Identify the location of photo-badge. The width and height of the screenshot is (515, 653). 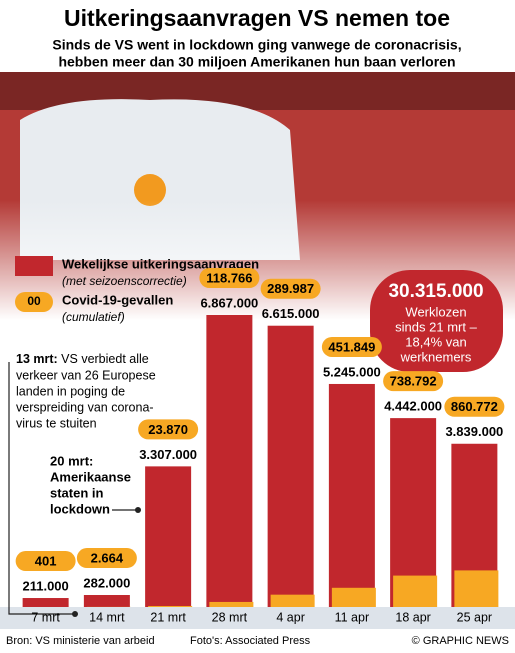
(150, 190).